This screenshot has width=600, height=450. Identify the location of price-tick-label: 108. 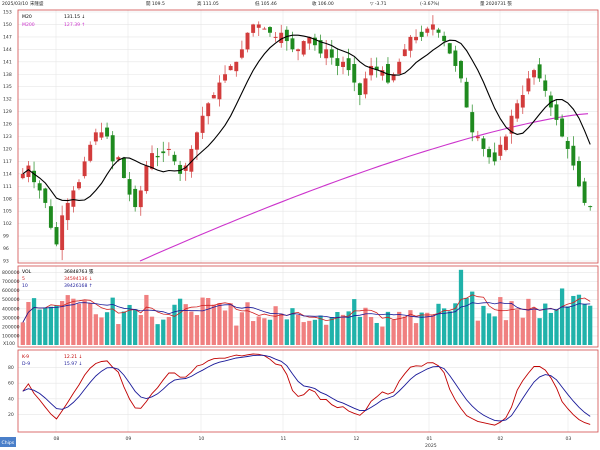
(7, 199).